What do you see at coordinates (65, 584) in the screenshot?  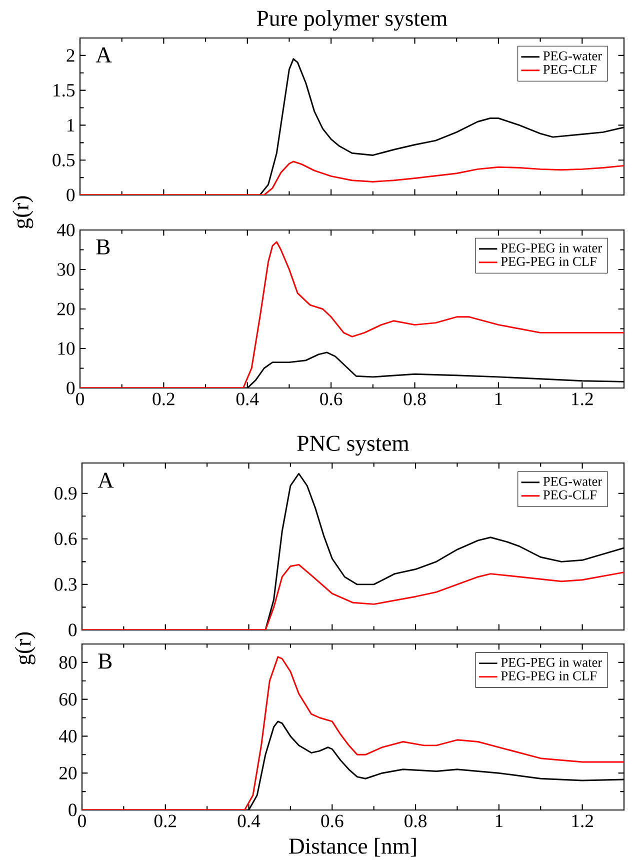 I see `y-tick-label: 0.3` at bounding box center [65, 584].